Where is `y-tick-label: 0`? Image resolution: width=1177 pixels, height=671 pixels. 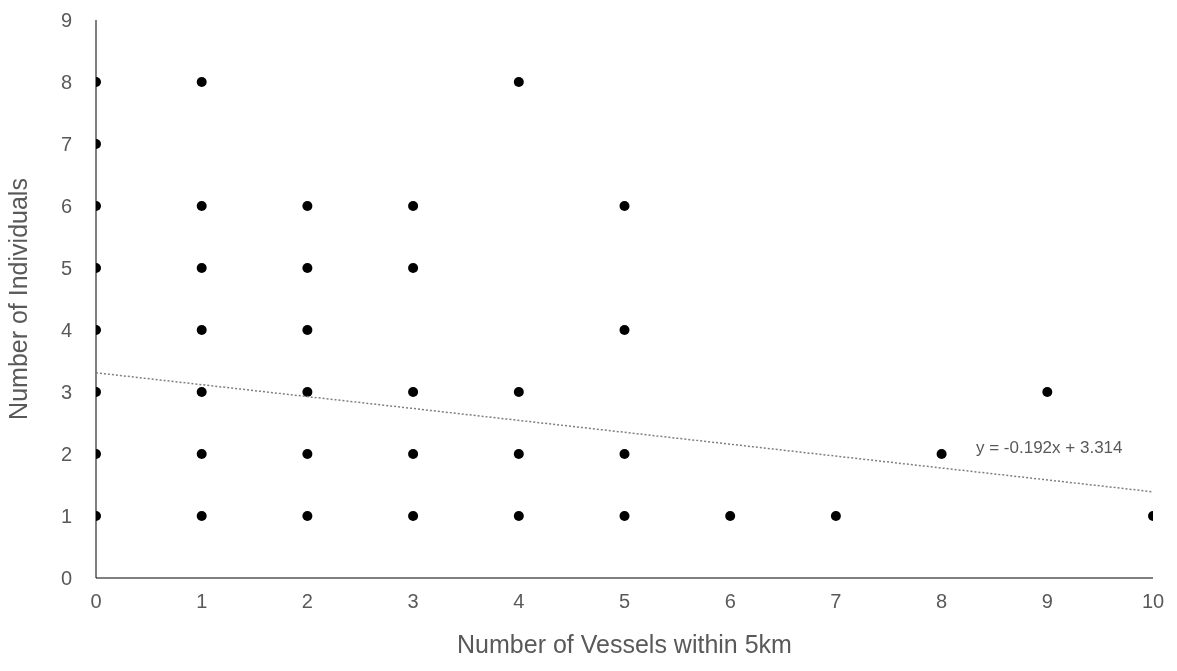 y-tick-label: 0 is located at coordinates (66, 578).